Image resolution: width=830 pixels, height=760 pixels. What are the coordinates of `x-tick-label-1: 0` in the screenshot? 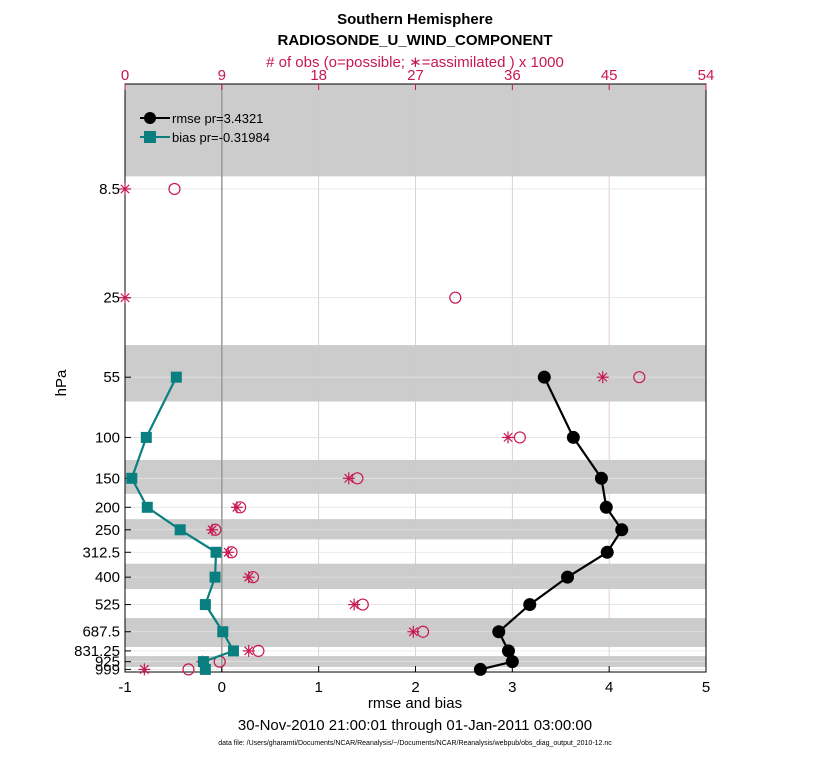 It's located at (222, 687).